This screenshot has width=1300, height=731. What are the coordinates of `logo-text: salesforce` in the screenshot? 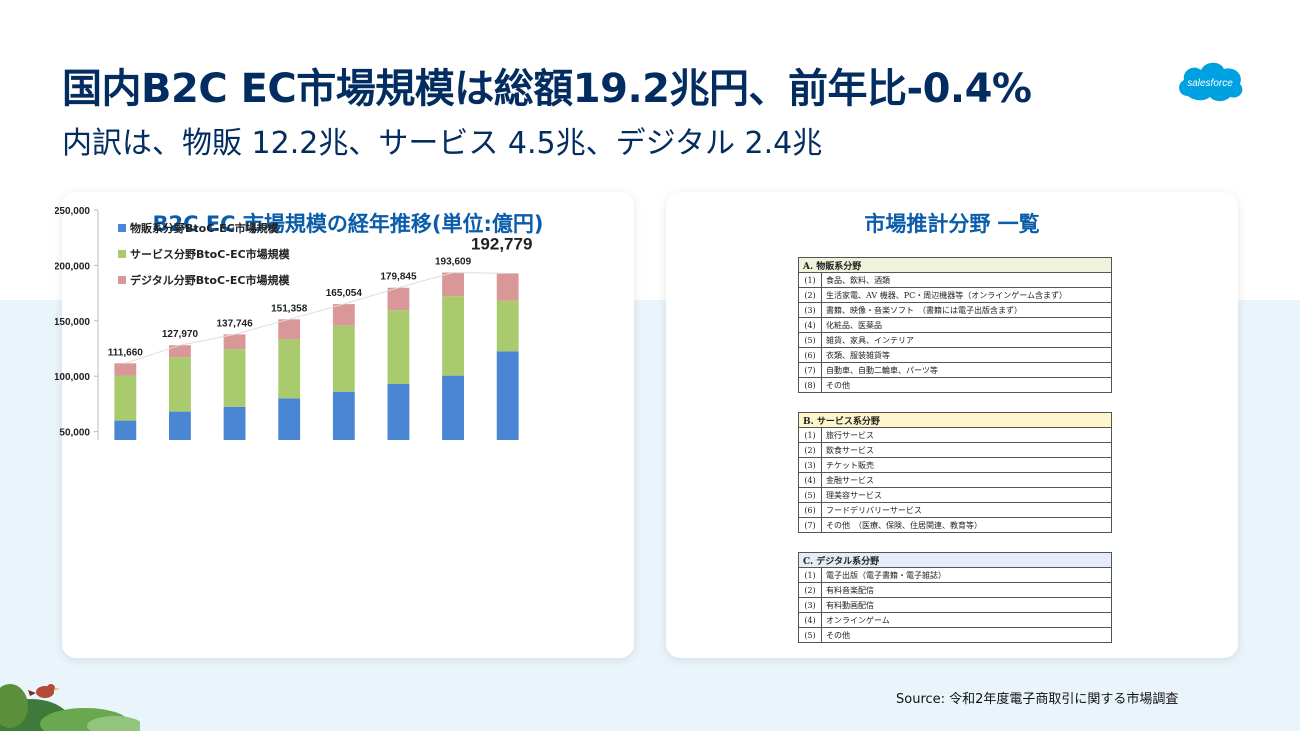 It's located at (1210, 83).